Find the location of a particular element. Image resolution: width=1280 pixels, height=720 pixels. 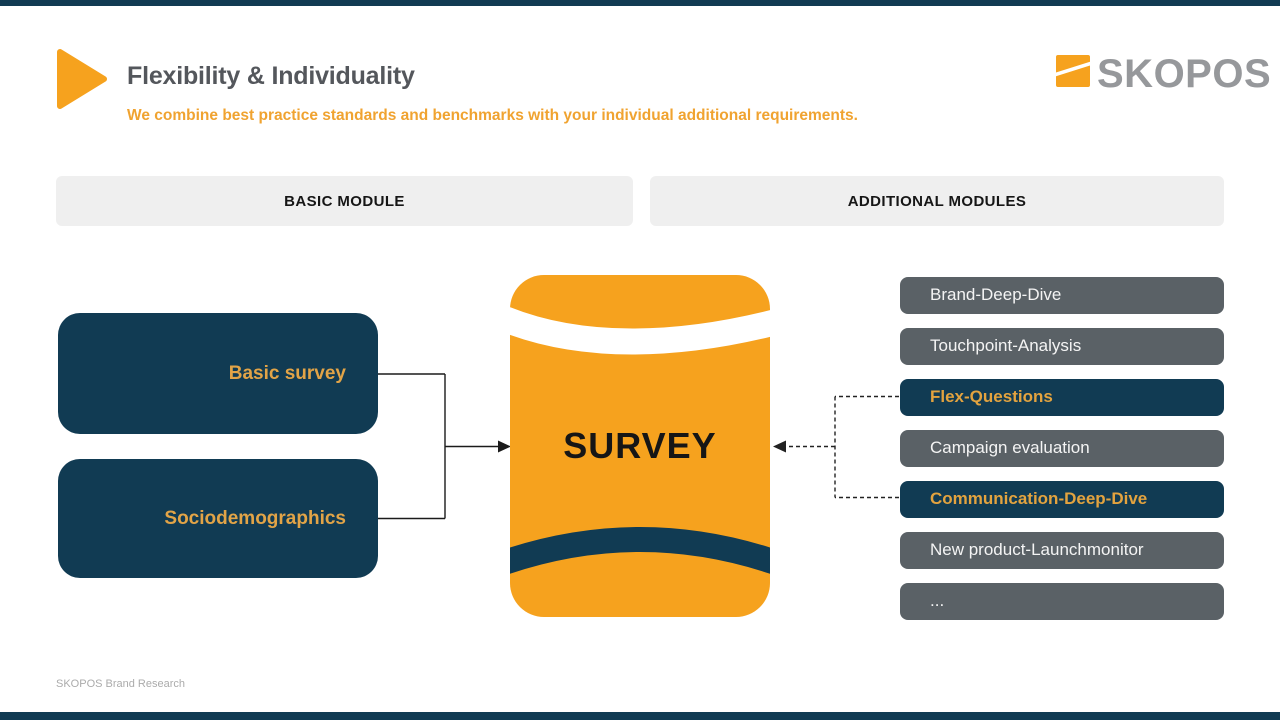

slide-footer: SKOPOS Brand Research is located at coordinates (121, 684).